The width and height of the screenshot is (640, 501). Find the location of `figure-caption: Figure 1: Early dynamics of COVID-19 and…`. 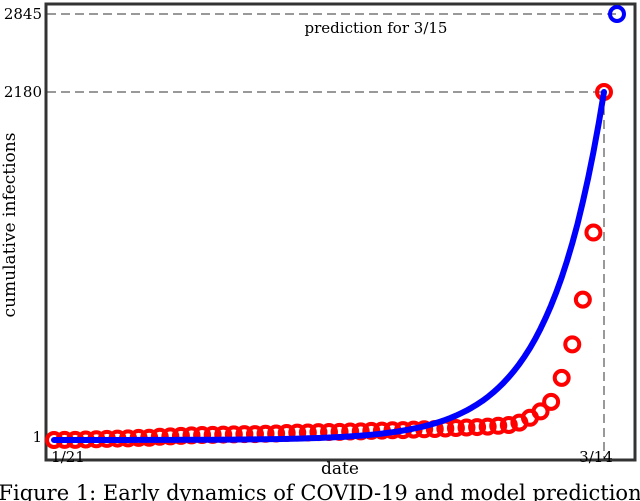

figure-caption: Figure 1: Early dynamics of COVID-19 and… is located at coordinates (320, 491).